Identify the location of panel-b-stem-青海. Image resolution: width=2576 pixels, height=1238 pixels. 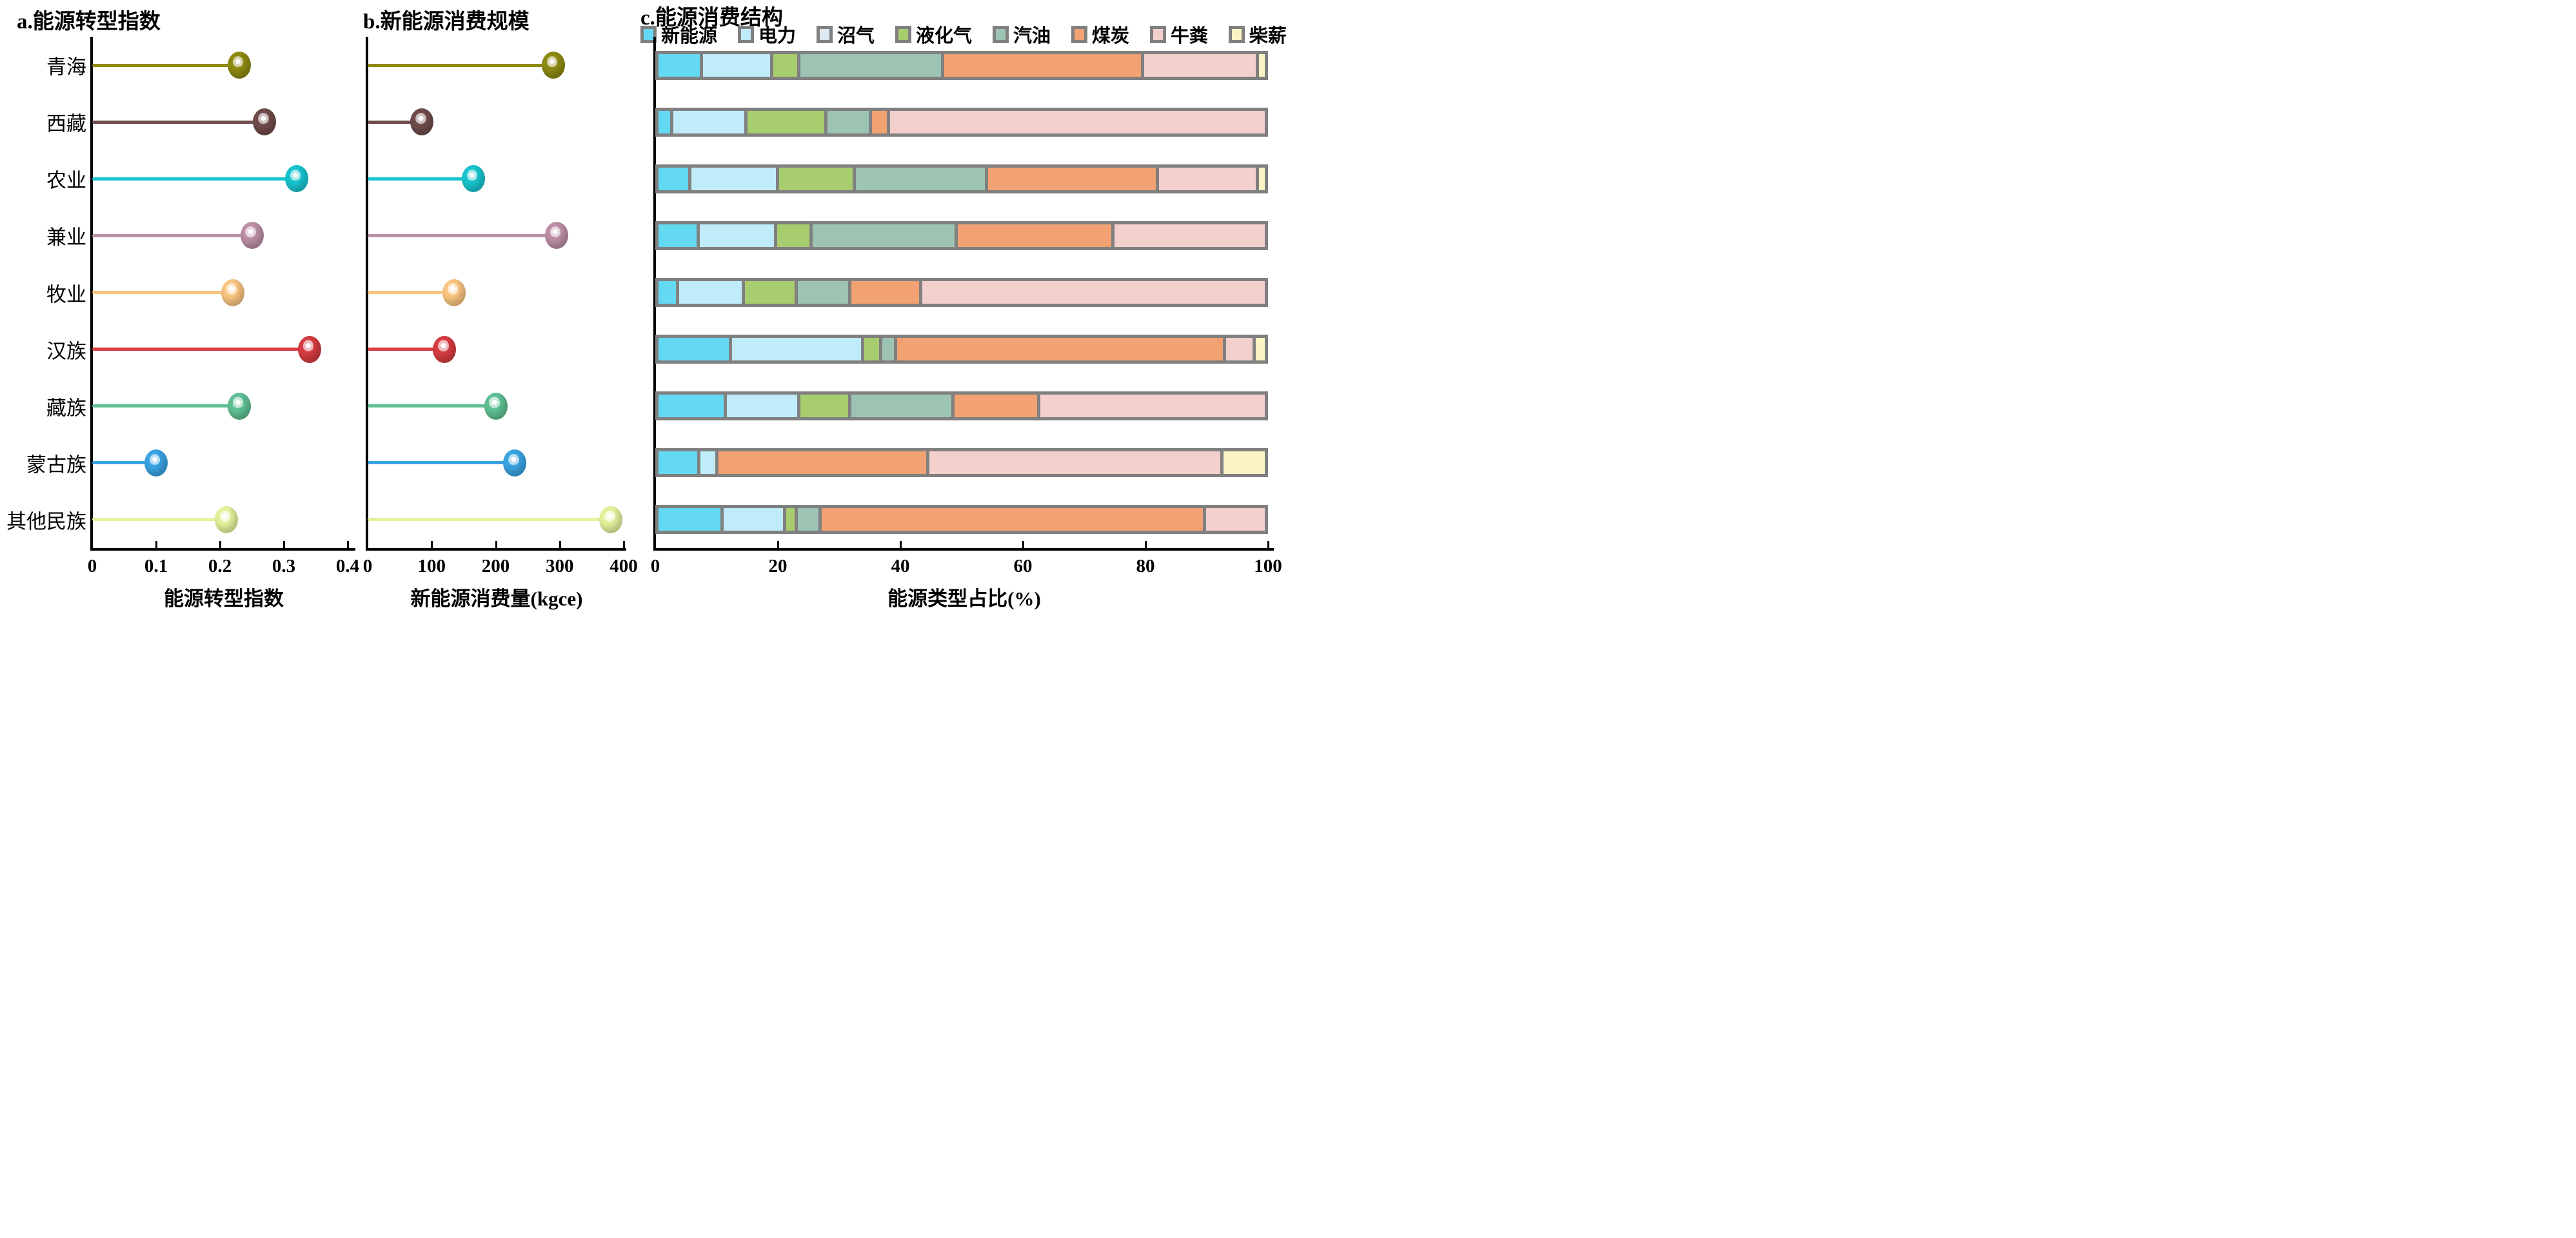
(461, 65).